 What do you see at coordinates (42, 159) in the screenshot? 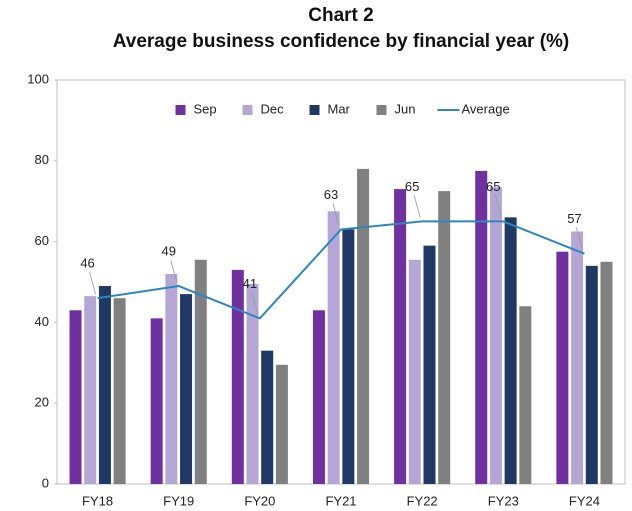
I see `y-tick-label: 80` at bounding box center [42, 159].